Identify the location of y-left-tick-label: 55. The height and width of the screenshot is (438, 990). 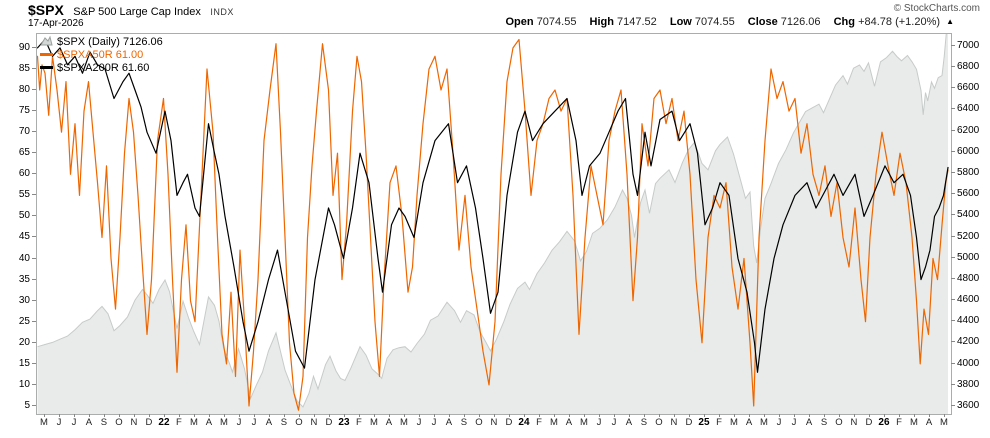
(24, 195).